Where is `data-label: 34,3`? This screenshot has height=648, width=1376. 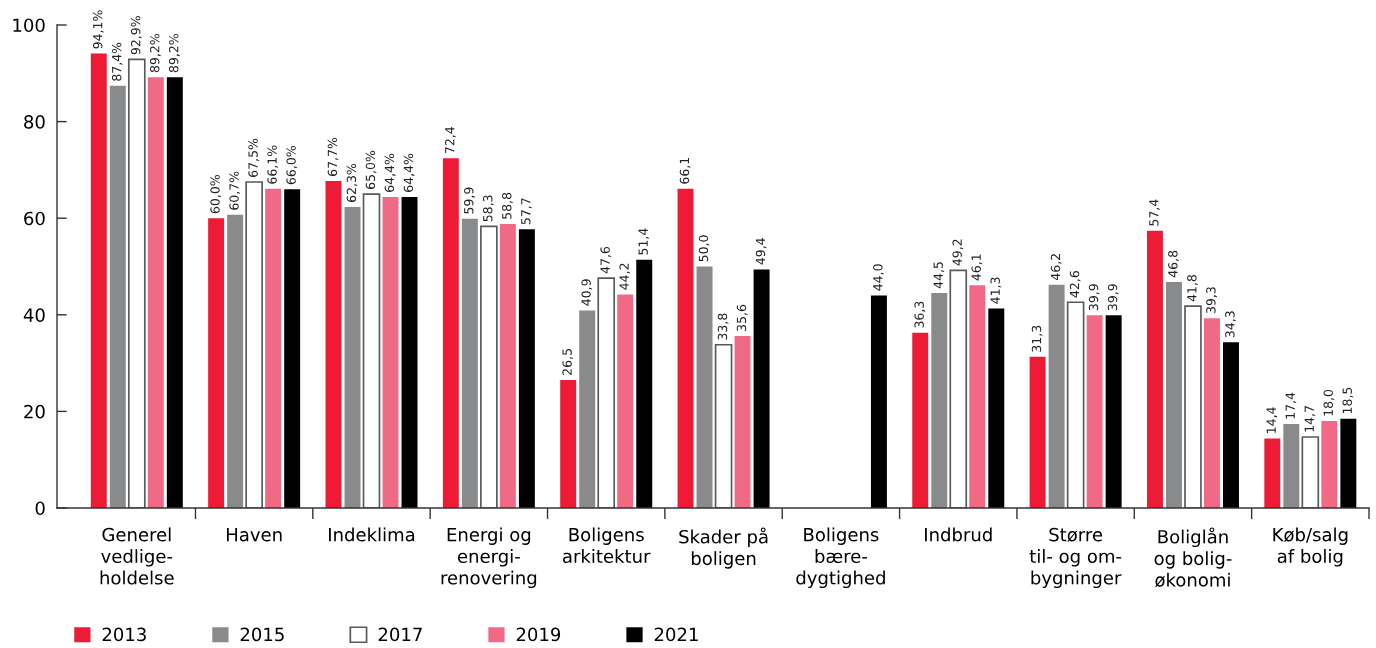 data-label: 34,3 is located at coordinates (1230, 324).